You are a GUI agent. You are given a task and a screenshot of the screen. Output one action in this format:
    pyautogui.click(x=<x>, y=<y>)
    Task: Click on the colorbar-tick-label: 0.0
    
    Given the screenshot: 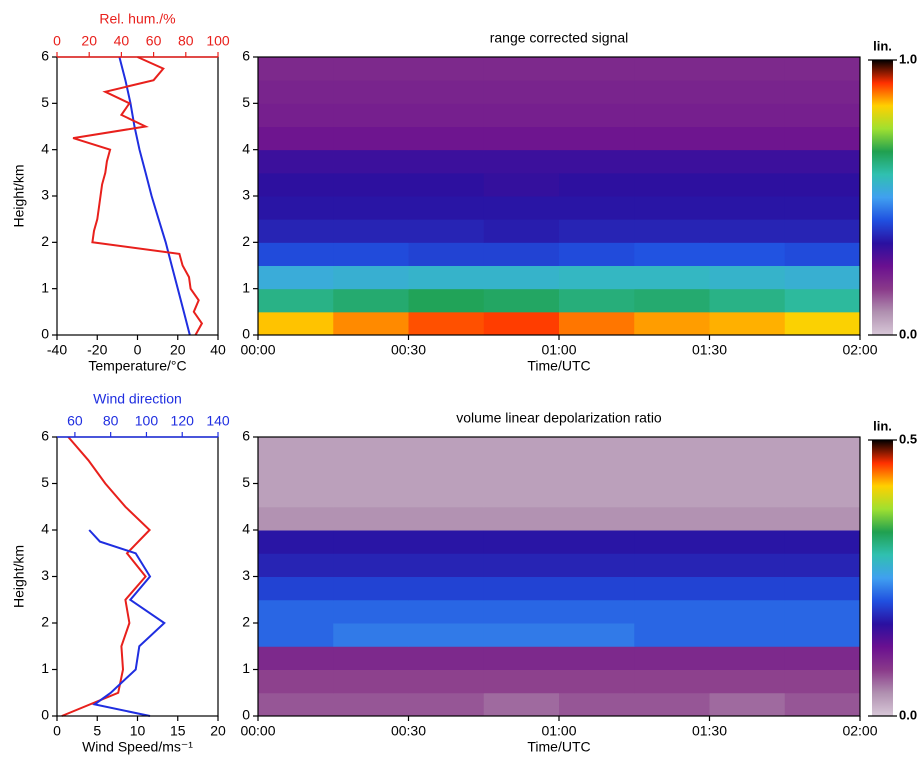 What is the action you would take?
    pyautogui.click(x=908, y=333)
    